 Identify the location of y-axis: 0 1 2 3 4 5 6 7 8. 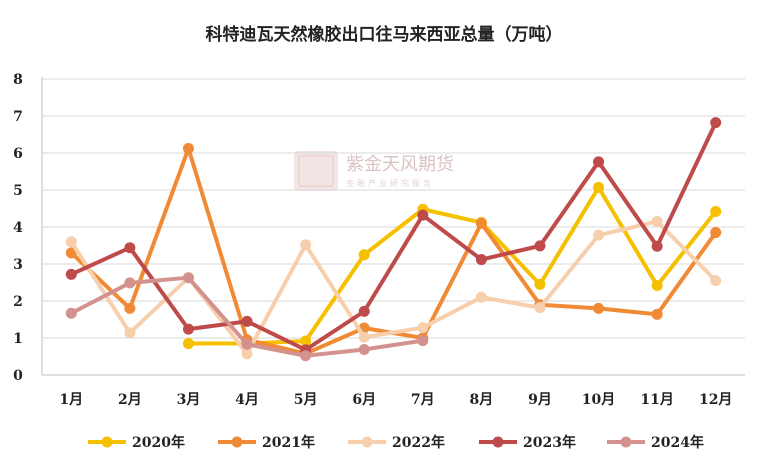
(28, 228).